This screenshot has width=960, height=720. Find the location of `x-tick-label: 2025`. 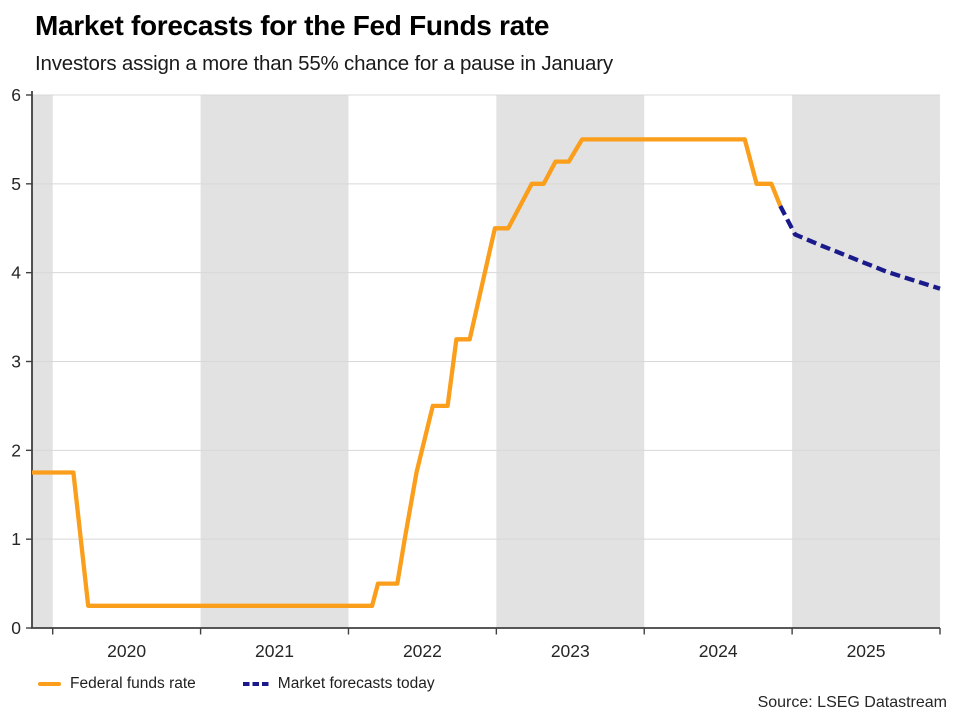

x-tick-label: 2025 is located at coordinates (866, 651).